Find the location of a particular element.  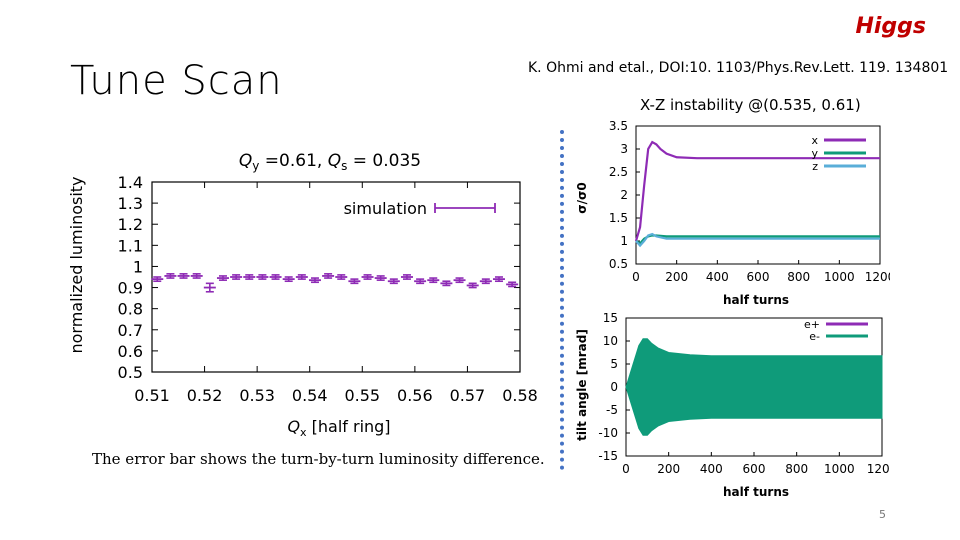

y-tick-label: 1.5 is located at coordinates (618, 218).